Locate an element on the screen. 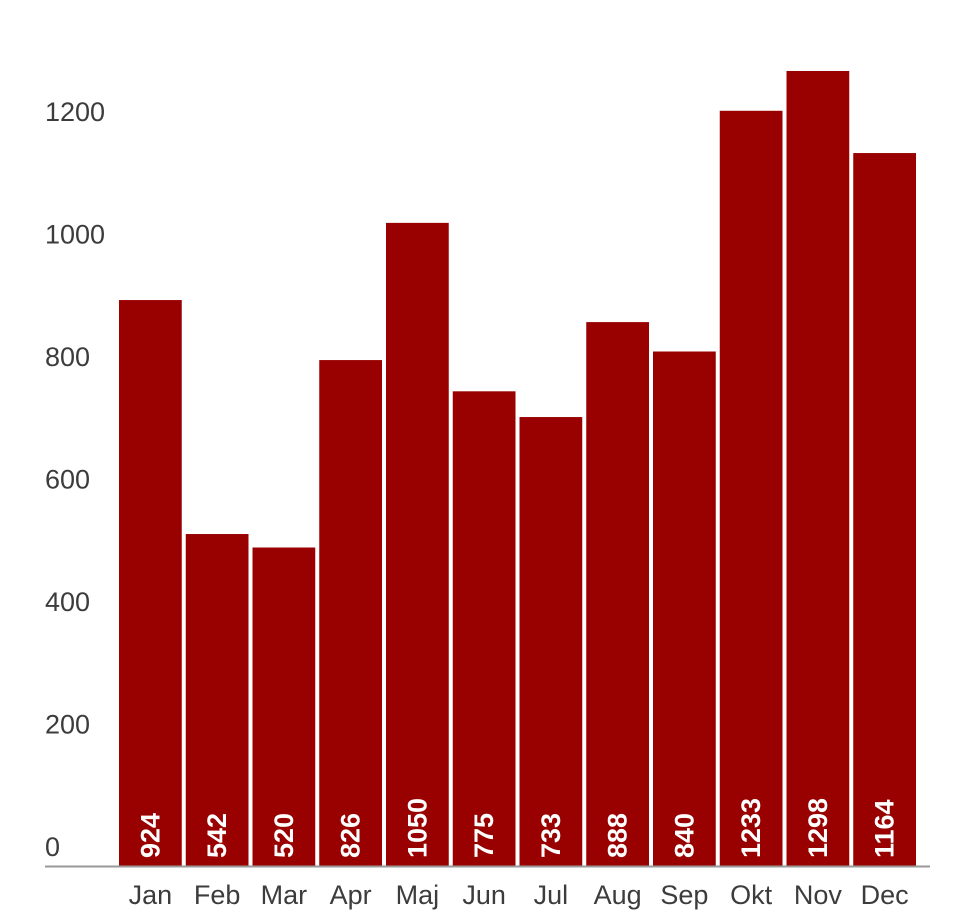 This screenshot has width=960, height=915. bar-jul is located at coordinates (551, 641).